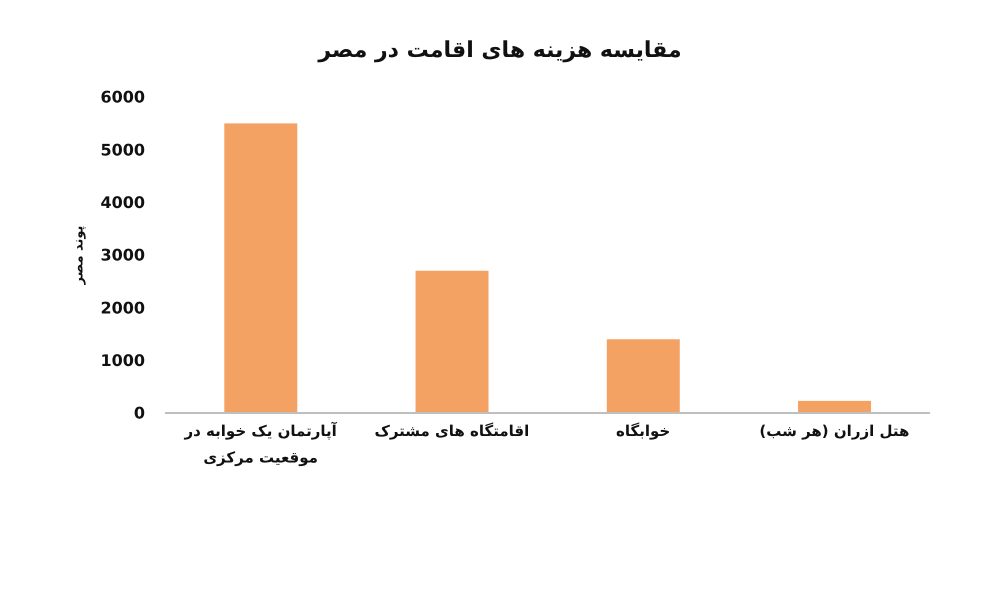 The width and height of the screenshot is (1000, 600). I want to click on y-axis-title: پوند مصر, so click(79, 256).